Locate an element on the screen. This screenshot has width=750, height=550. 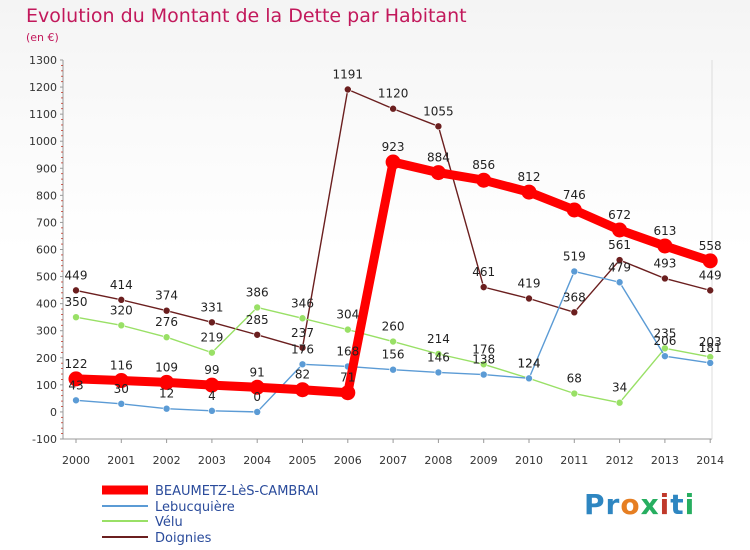
y-tick-label: 0 is located at coordinates (53, 412).